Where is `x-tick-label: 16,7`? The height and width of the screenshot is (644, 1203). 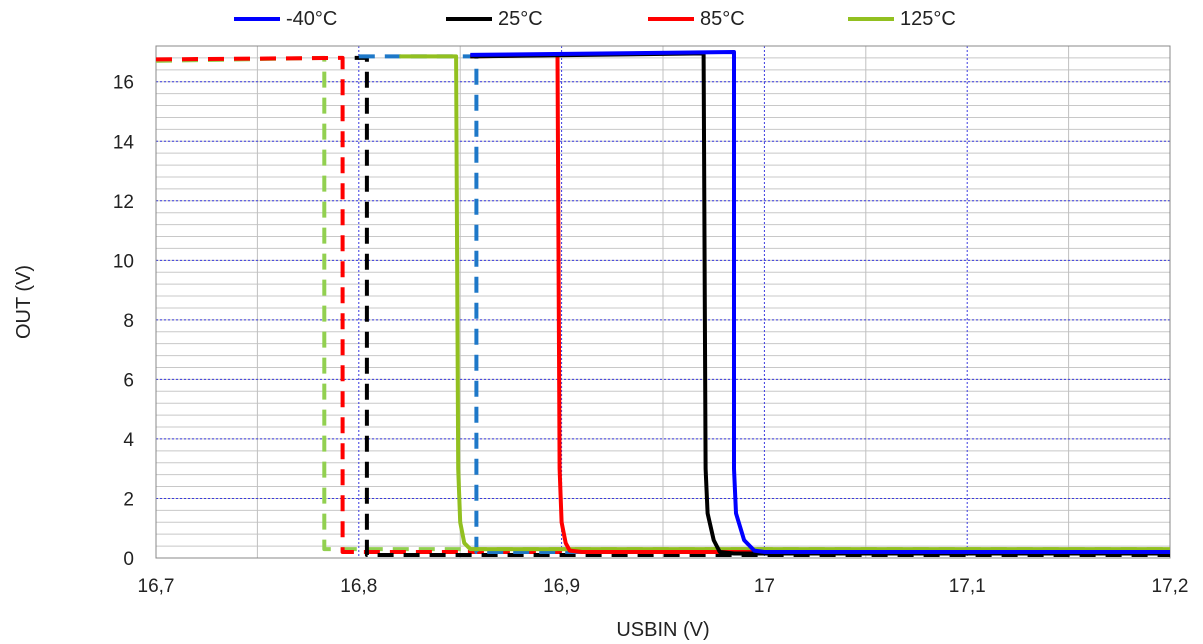 x-tick-label: 16,7 is located at coordinates (156, 586).